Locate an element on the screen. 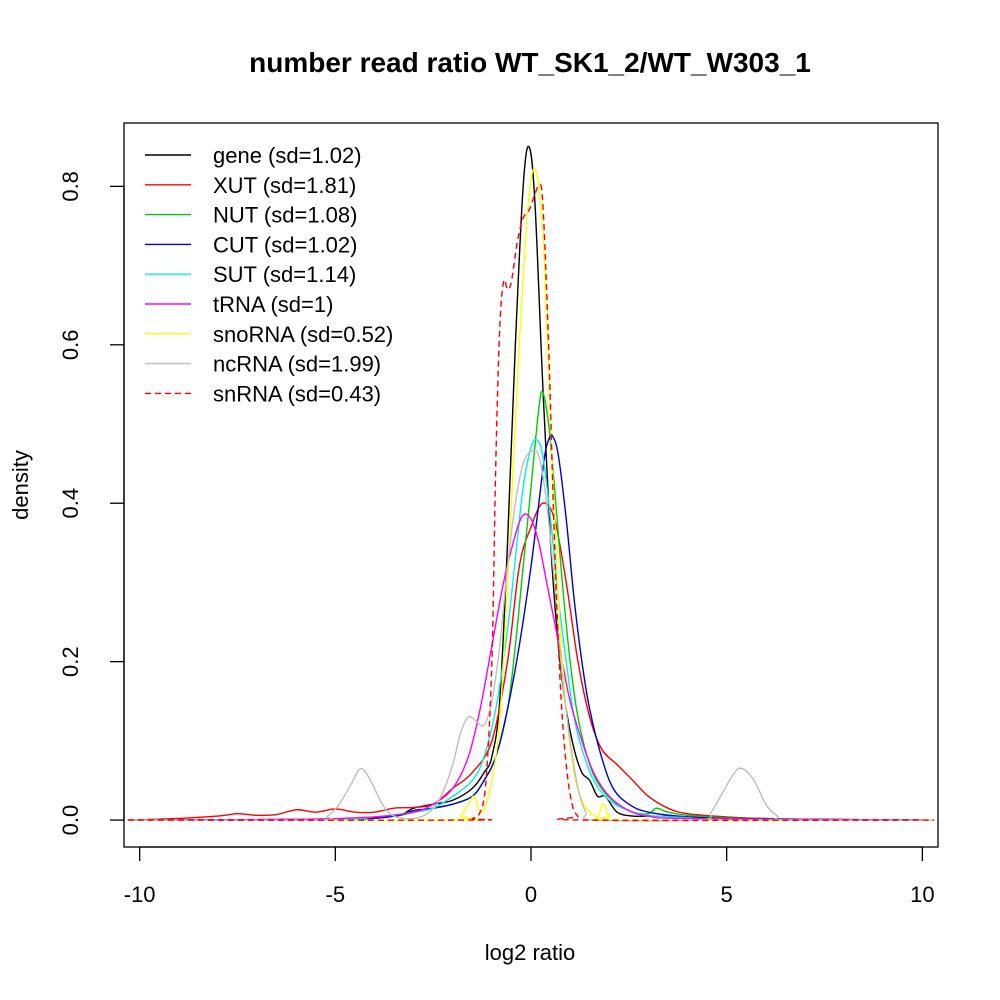 The width and height of the screenshot is (1000, 1000). x-tick-label: 0 is located at coordinates (531, 894).